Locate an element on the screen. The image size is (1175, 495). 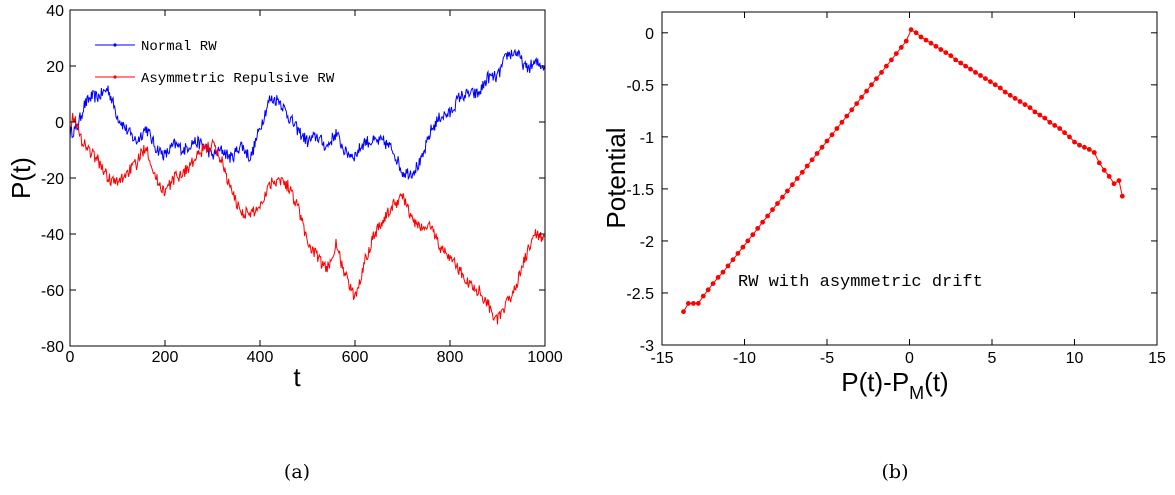
y-tick-label-b: 0 is located at coordinates (649, 34).